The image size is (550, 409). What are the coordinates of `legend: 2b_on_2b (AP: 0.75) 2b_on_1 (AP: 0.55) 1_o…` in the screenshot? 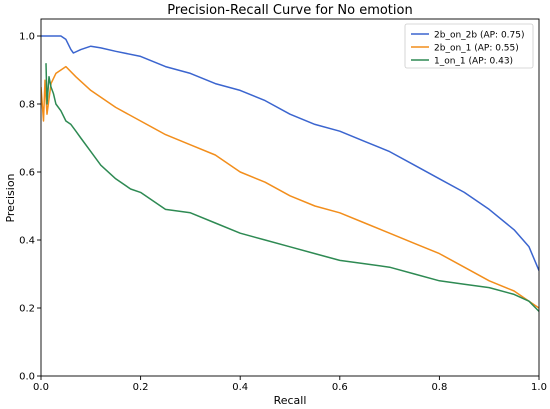 It's located at (469, 46).